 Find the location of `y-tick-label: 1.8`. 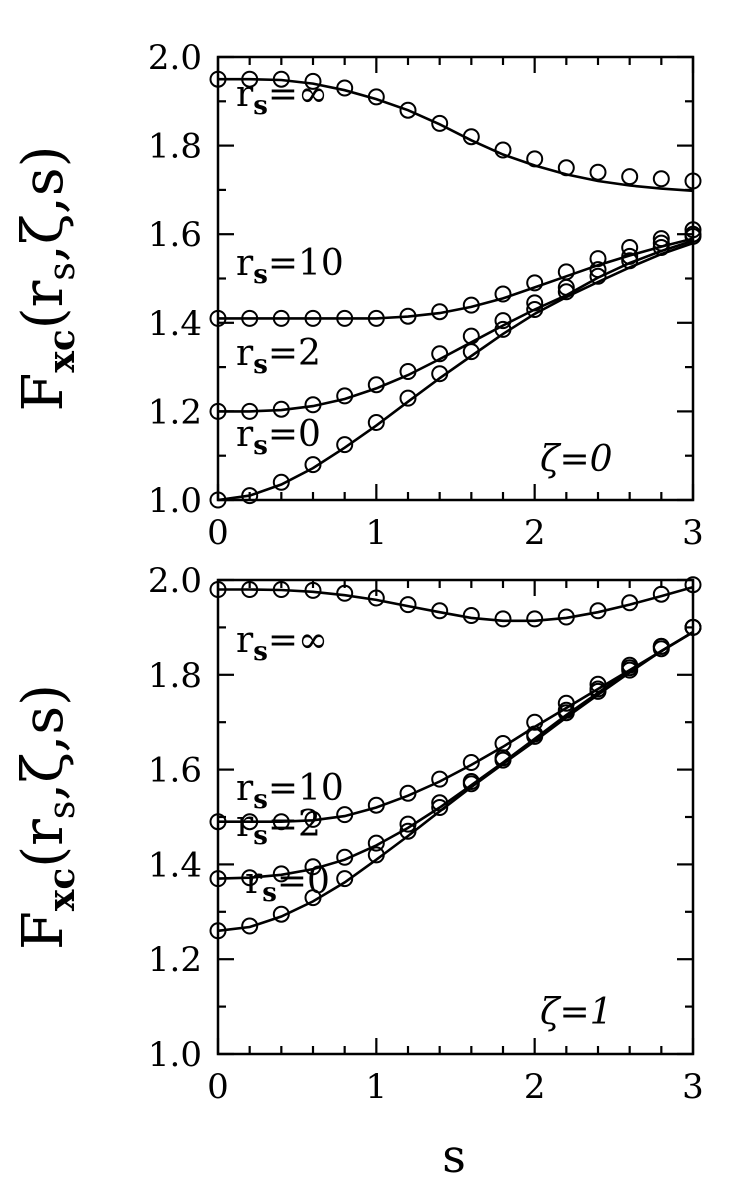

y-tick-label: 1.8 is located at coordinates (175, 676).